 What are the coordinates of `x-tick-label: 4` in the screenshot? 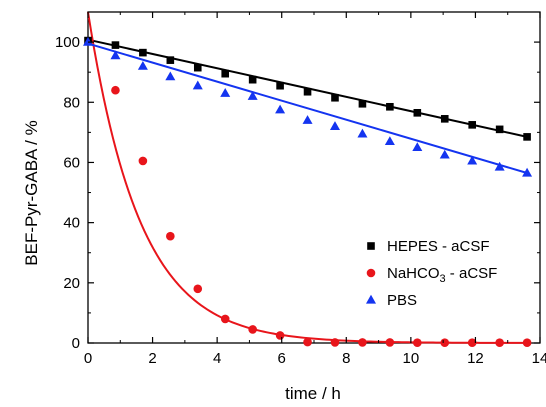 It's located at (217, 358).